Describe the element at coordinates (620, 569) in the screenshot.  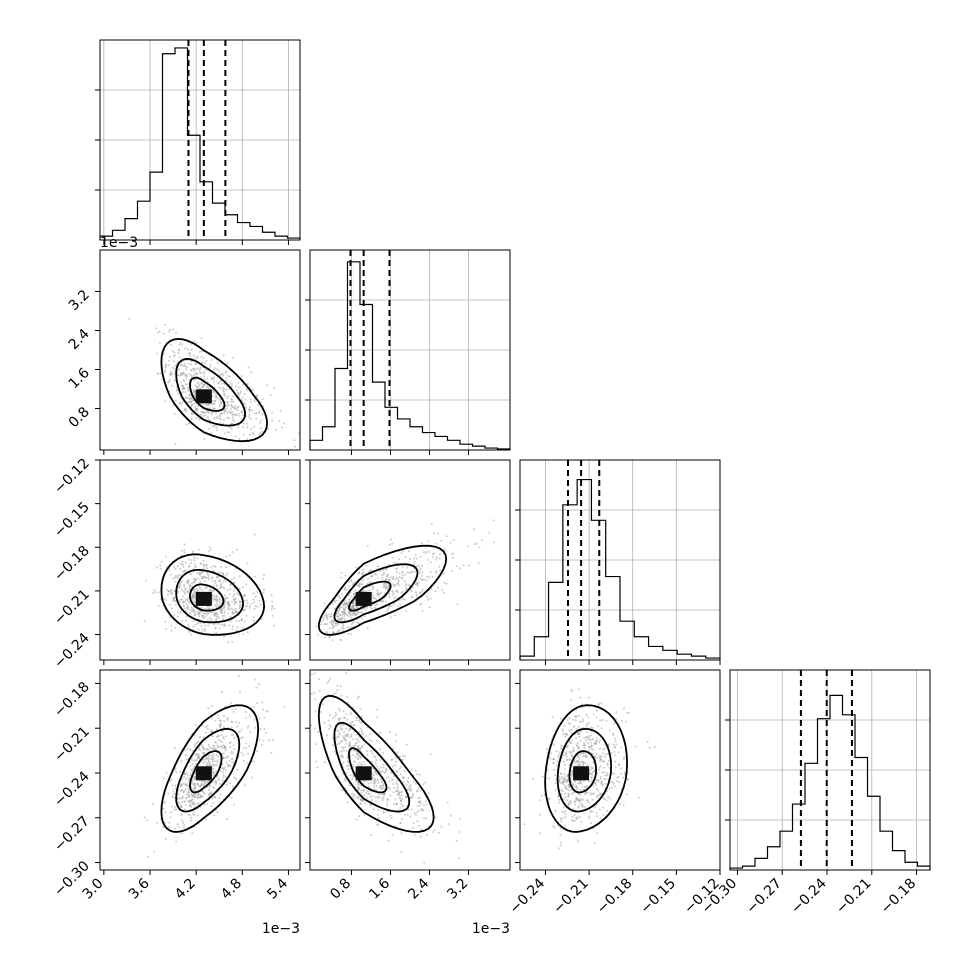
I see `histogram-bars` at that location.